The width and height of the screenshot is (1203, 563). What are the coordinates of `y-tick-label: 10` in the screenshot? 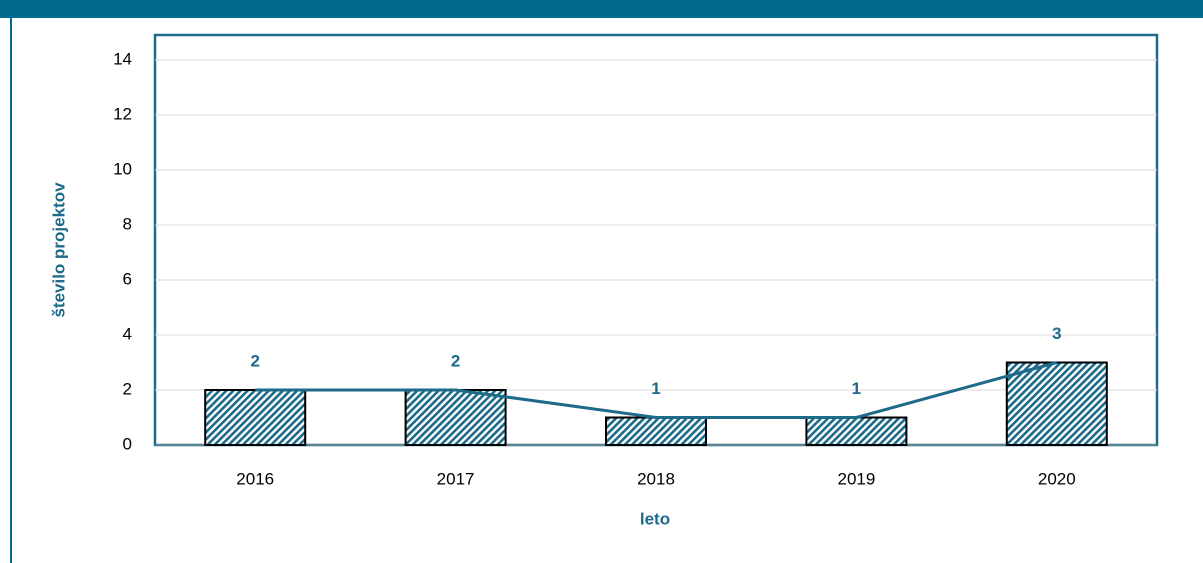 It's located at (122, 168).